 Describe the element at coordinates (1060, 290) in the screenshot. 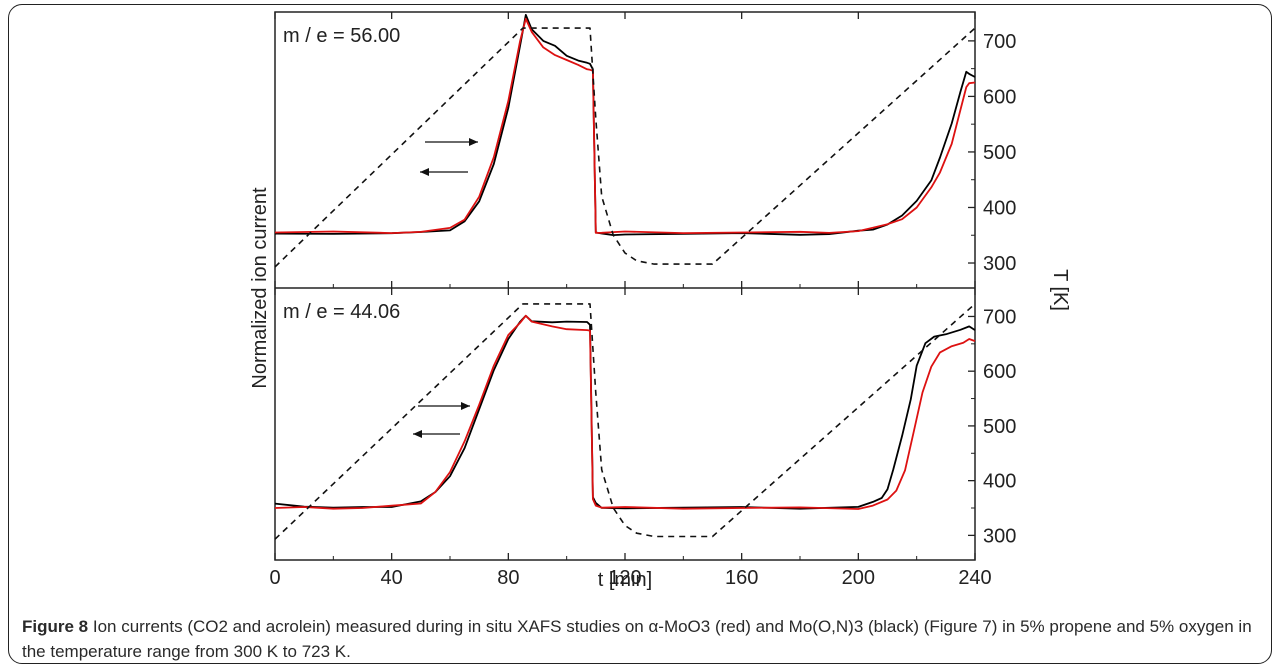

I see `y-right-axis-label: T [K]` at that location.